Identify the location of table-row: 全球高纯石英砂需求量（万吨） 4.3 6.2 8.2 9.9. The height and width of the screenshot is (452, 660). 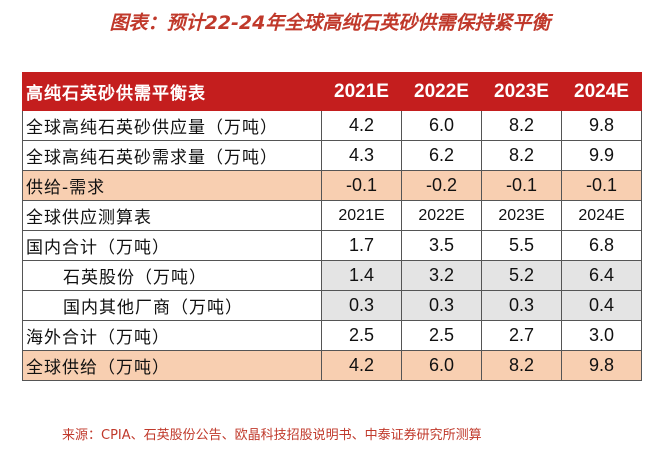
(332, 155).